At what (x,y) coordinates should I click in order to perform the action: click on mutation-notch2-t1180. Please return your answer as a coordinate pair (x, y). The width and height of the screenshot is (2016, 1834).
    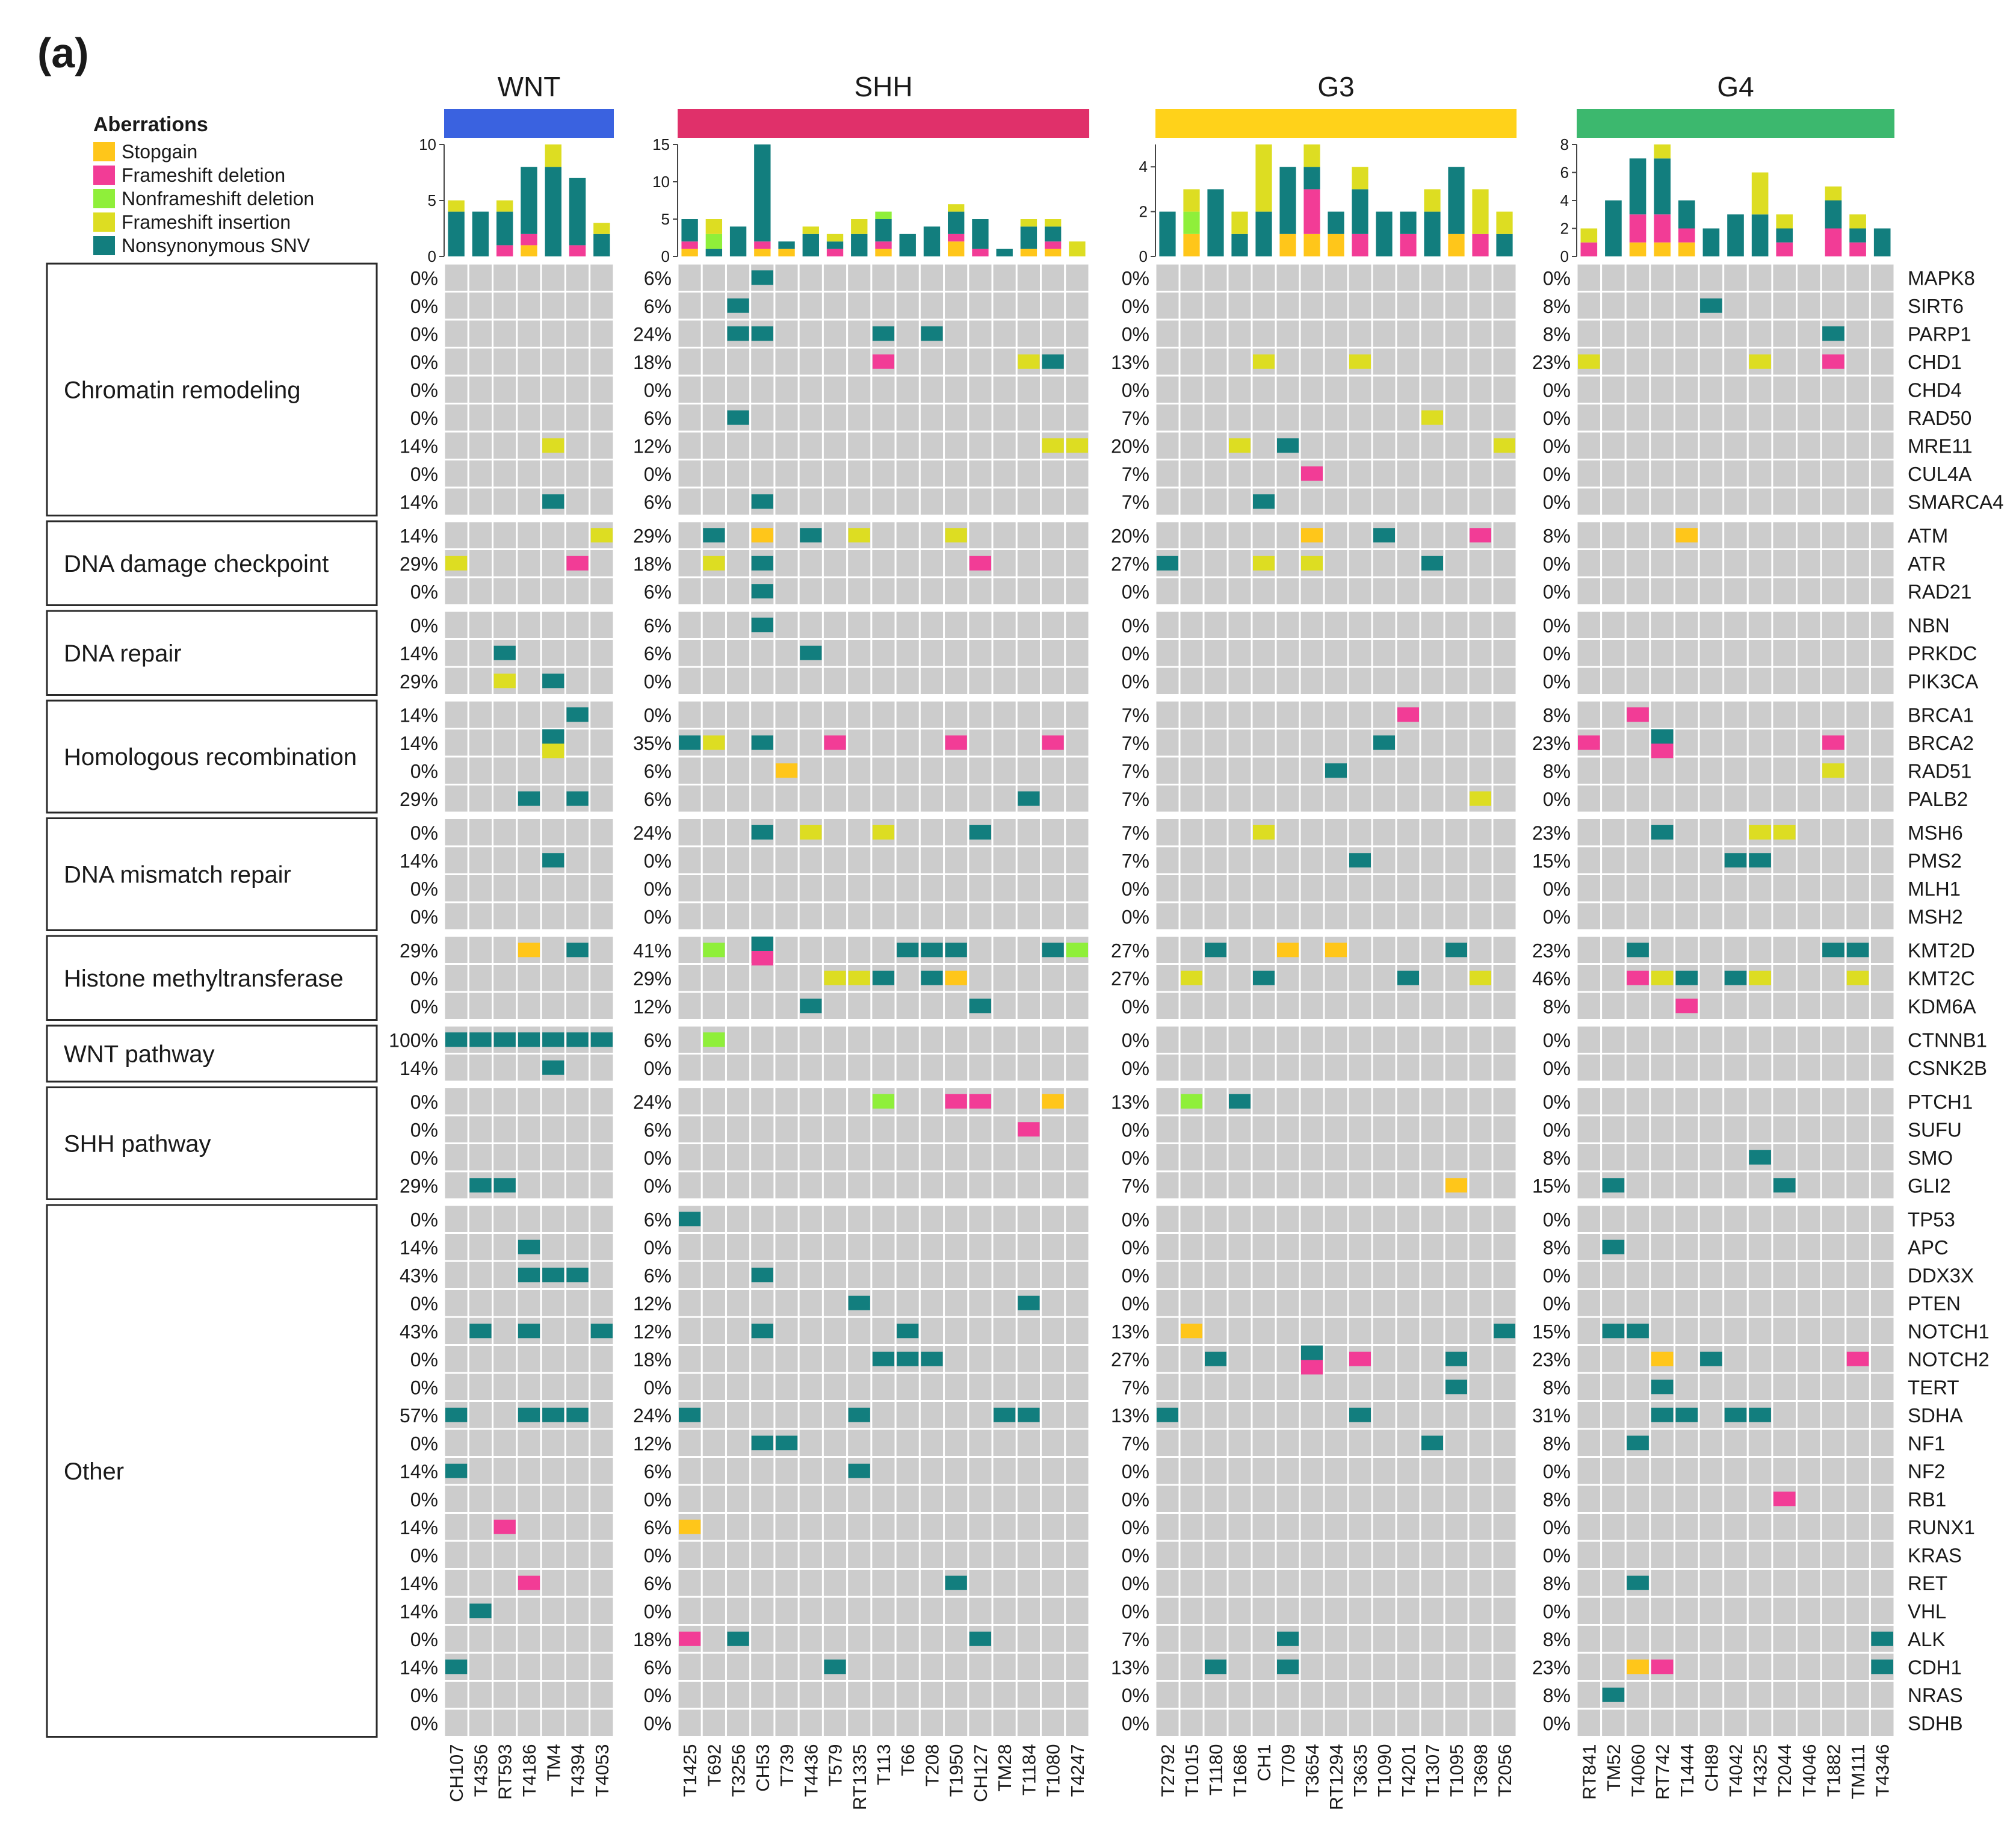
    Looking at the image, I should click on (1216, 1358).